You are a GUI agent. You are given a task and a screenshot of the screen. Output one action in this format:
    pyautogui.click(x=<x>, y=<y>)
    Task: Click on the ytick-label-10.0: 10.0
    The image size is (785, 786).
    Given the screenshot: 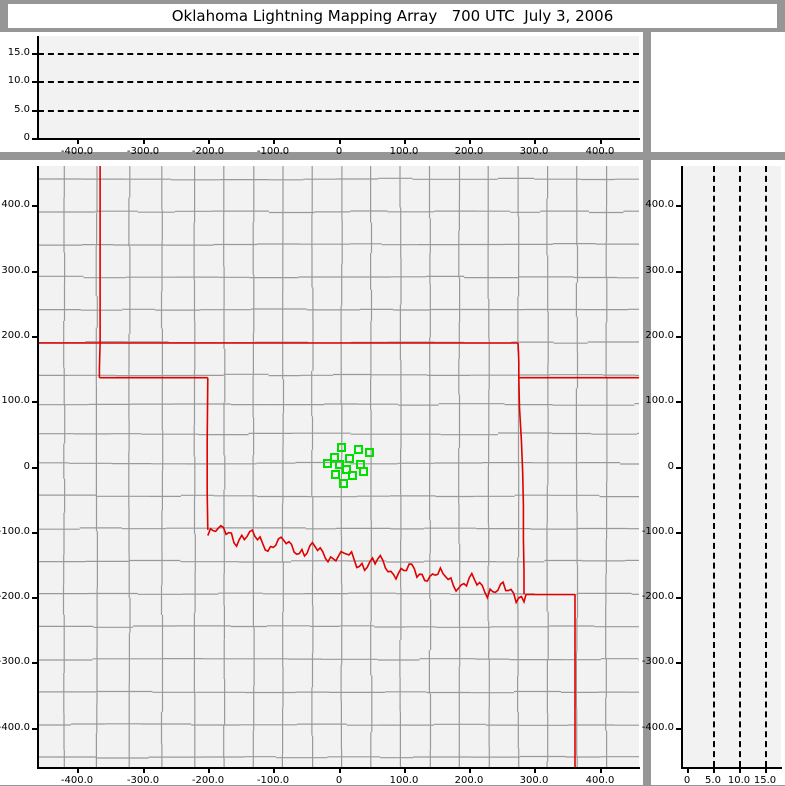 What is the action you would take?
    pyautogui.click(x=18, y=80)
    